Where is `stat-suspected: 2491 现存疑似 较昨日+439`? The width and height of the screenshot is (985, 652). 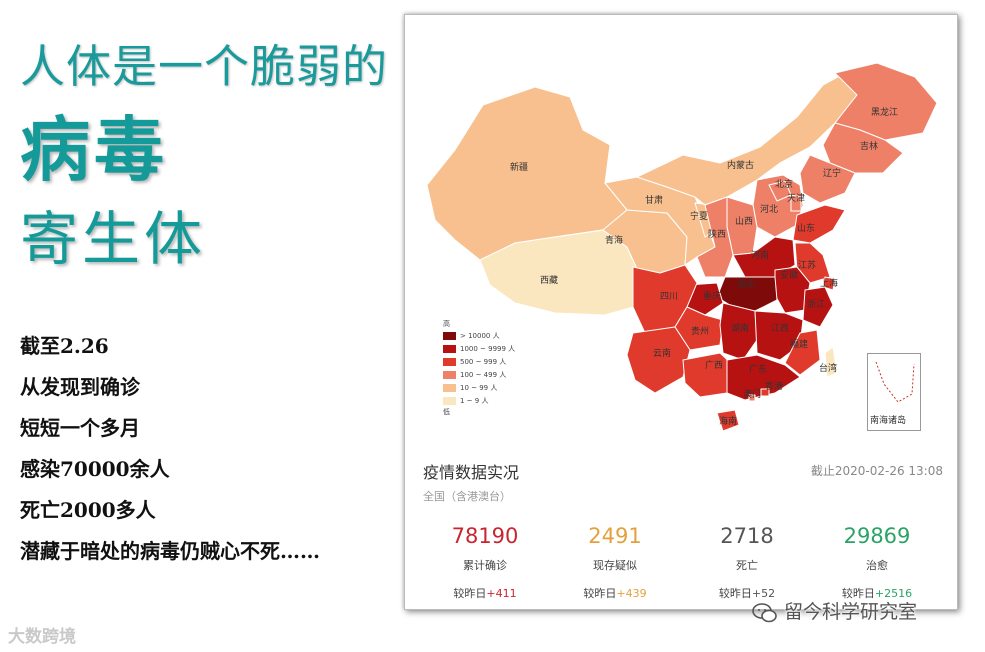
stat-suspected: 2491 现存疑似 较昨日+439 is located at coordinates (615, 561).